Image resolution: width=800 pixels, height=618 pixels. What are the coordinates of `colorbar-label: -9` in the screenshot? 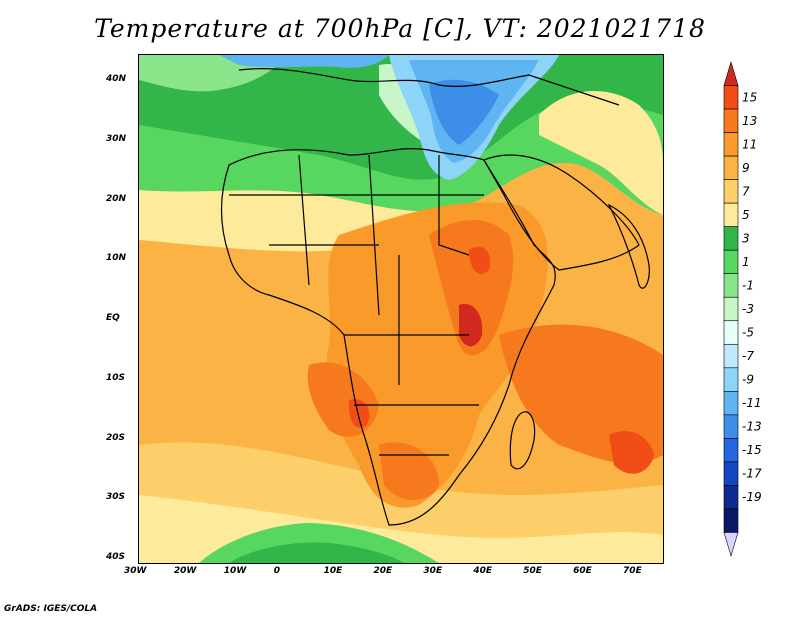 It's located at (748, 380).